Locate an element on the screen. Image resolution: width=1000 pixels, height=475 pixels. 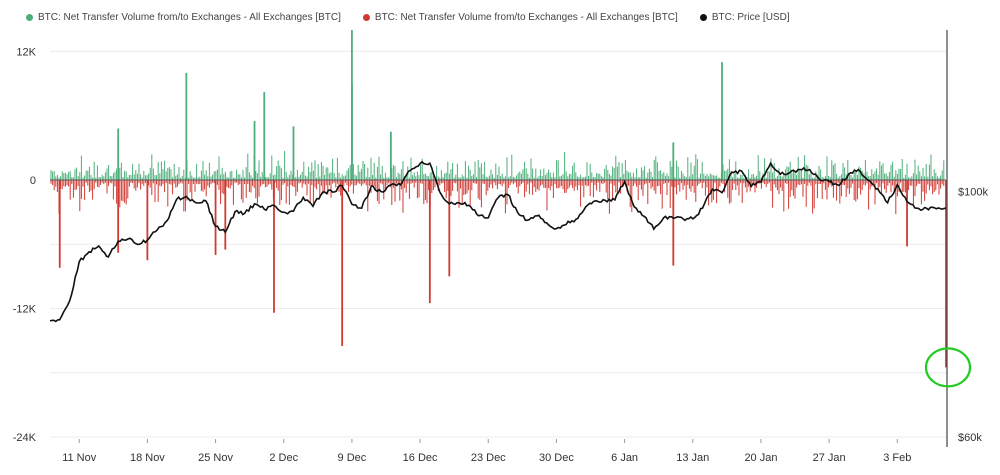
y-right-tick-label: $100k is located at coordinates (973, 193).